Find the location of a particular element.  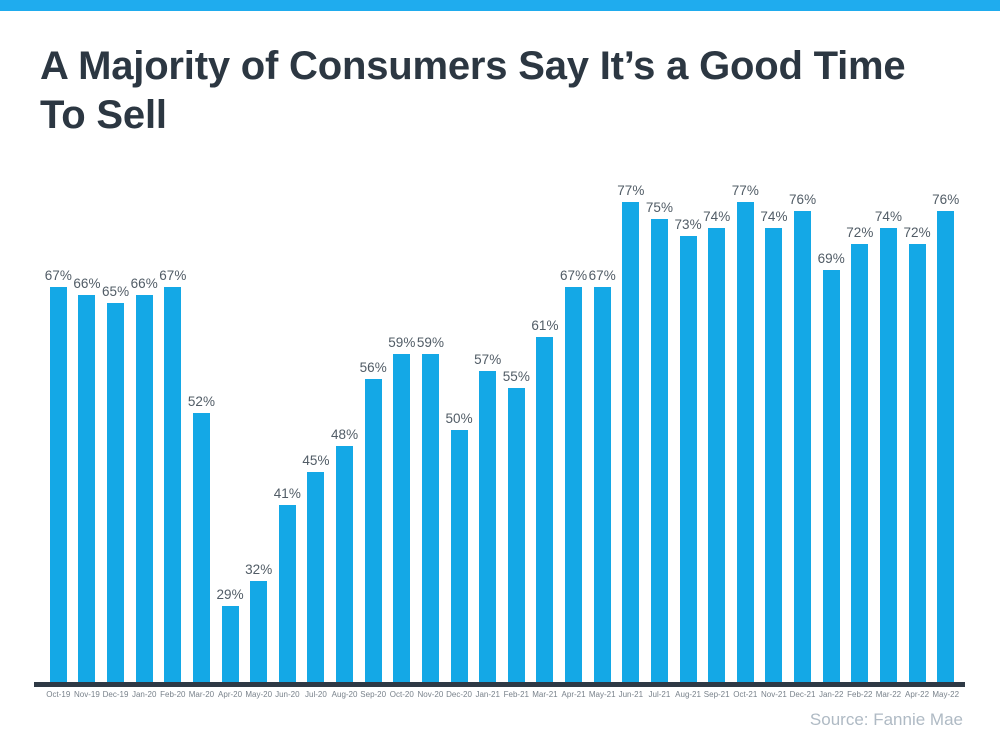

bar-value-label: 77% is located at coordinates (631, 191).